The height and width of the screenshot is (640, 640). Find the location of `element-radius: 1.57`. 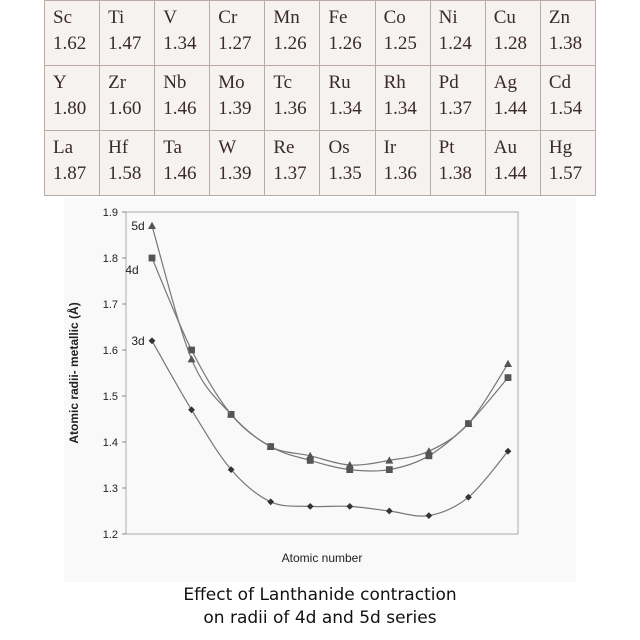

element-radius: 1.57 is located at coordinates (565, 173).